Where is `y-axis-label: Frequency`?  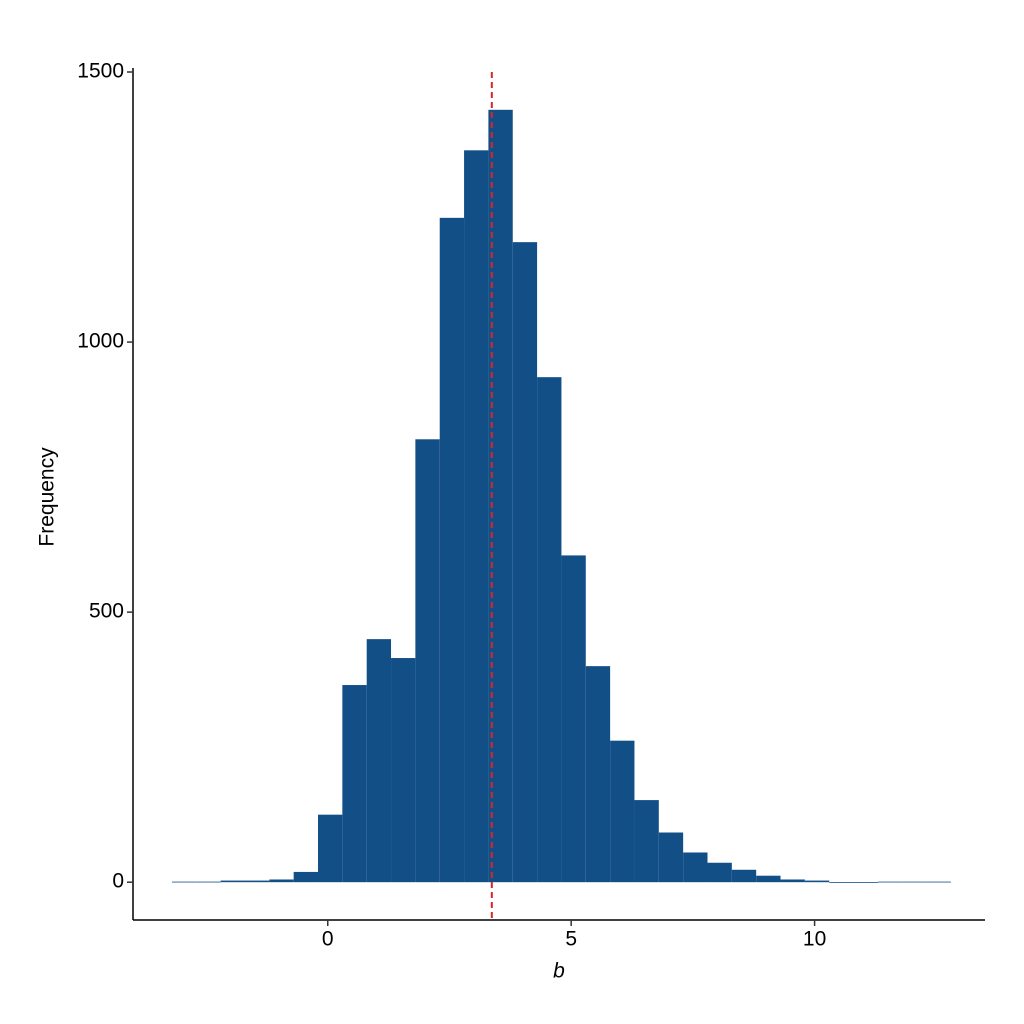
y-axis-label: Frequency is located at coordinates (47, 497).